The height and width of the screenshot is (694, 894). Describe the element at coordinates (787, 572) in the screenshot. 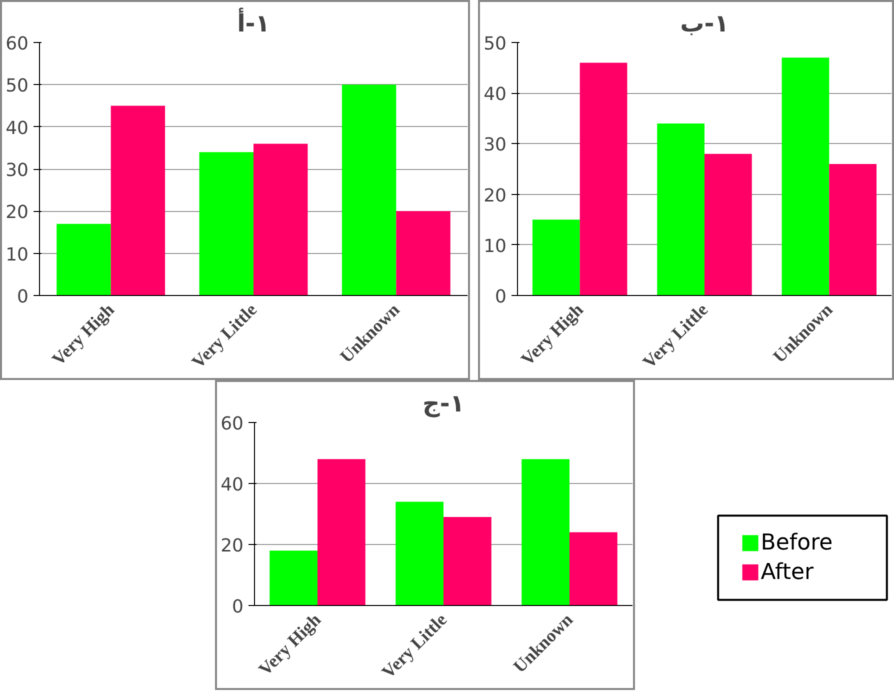

I see `legend-label: After` at that location.